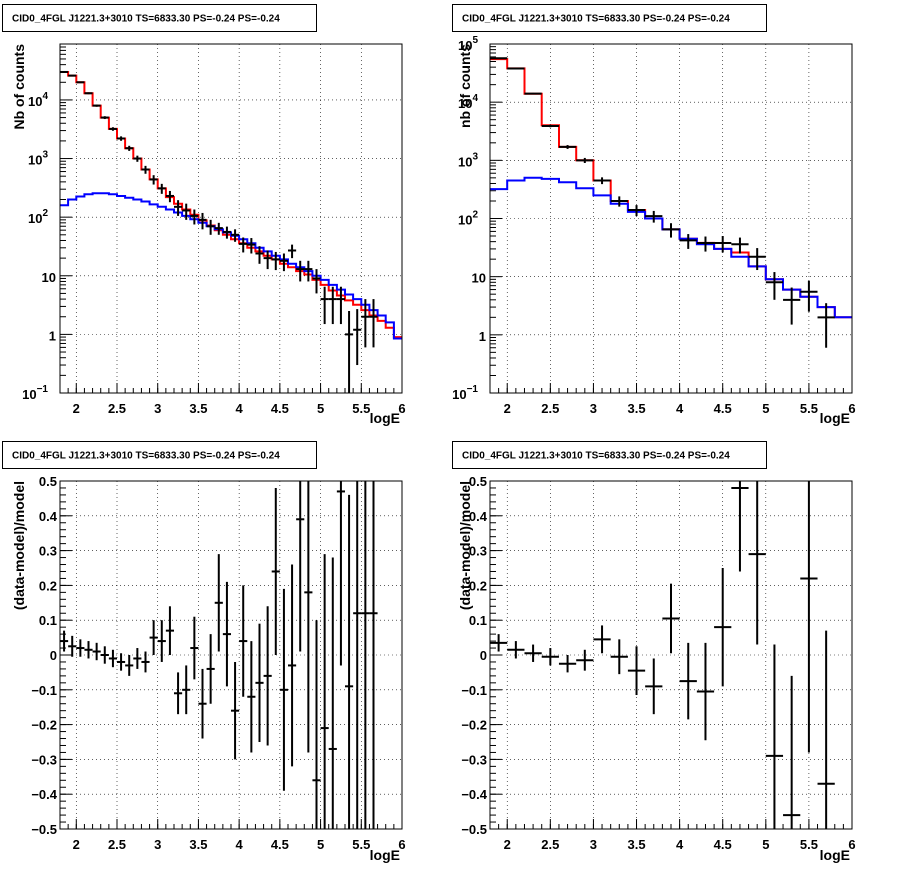 The width and height of the screenshot is (898, 875). What do you see at coordinates (48, 516) in the screenshot?
I see `y-tick-label: 0.4` at bounding box center [48, 516].